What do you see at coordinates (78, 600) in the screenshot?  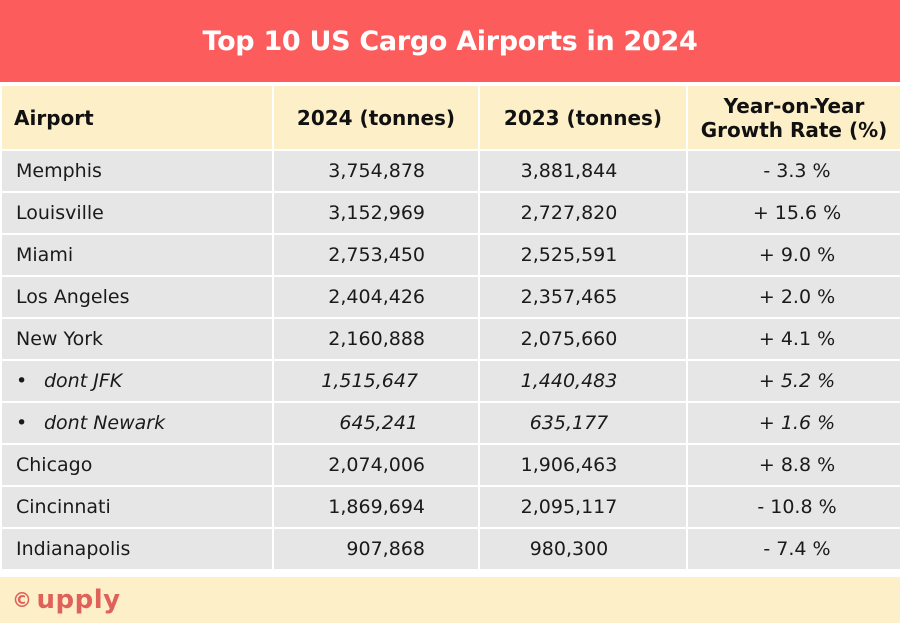 I see `brand-name: upply` at bounding box center [78, 600].